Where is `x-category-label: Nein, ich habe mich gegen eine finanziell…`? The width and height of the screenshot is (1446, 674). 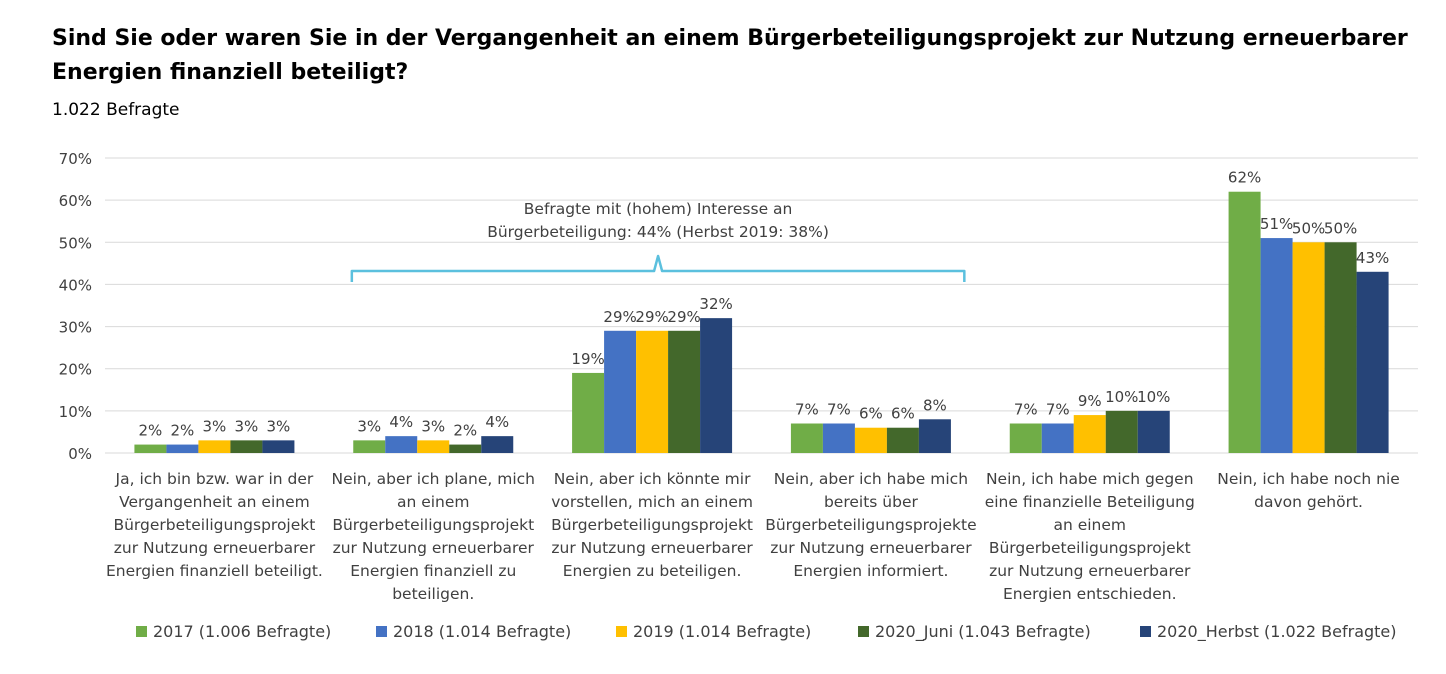 x-category-label: Nein, ich habe mich gegen eine finanziell… is located at coordinates (1090, 536).